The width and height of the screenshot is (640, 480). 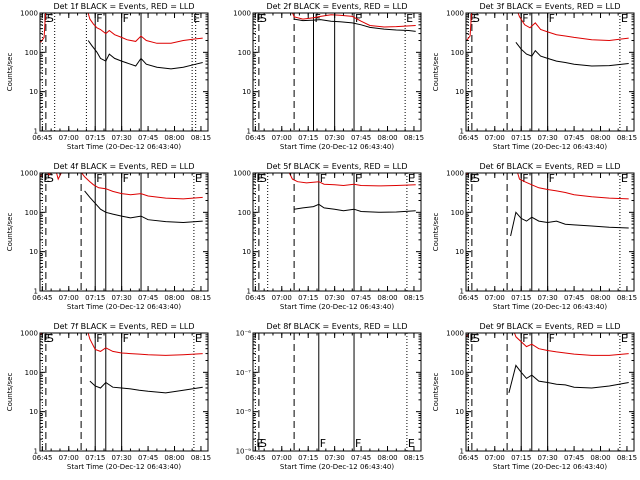 What do you see at coordinates (123, 6) in the screenshot?
I see `panel-title: Det 1f BLACK = Events, RED = LLD` at bounding box center [123, 6].